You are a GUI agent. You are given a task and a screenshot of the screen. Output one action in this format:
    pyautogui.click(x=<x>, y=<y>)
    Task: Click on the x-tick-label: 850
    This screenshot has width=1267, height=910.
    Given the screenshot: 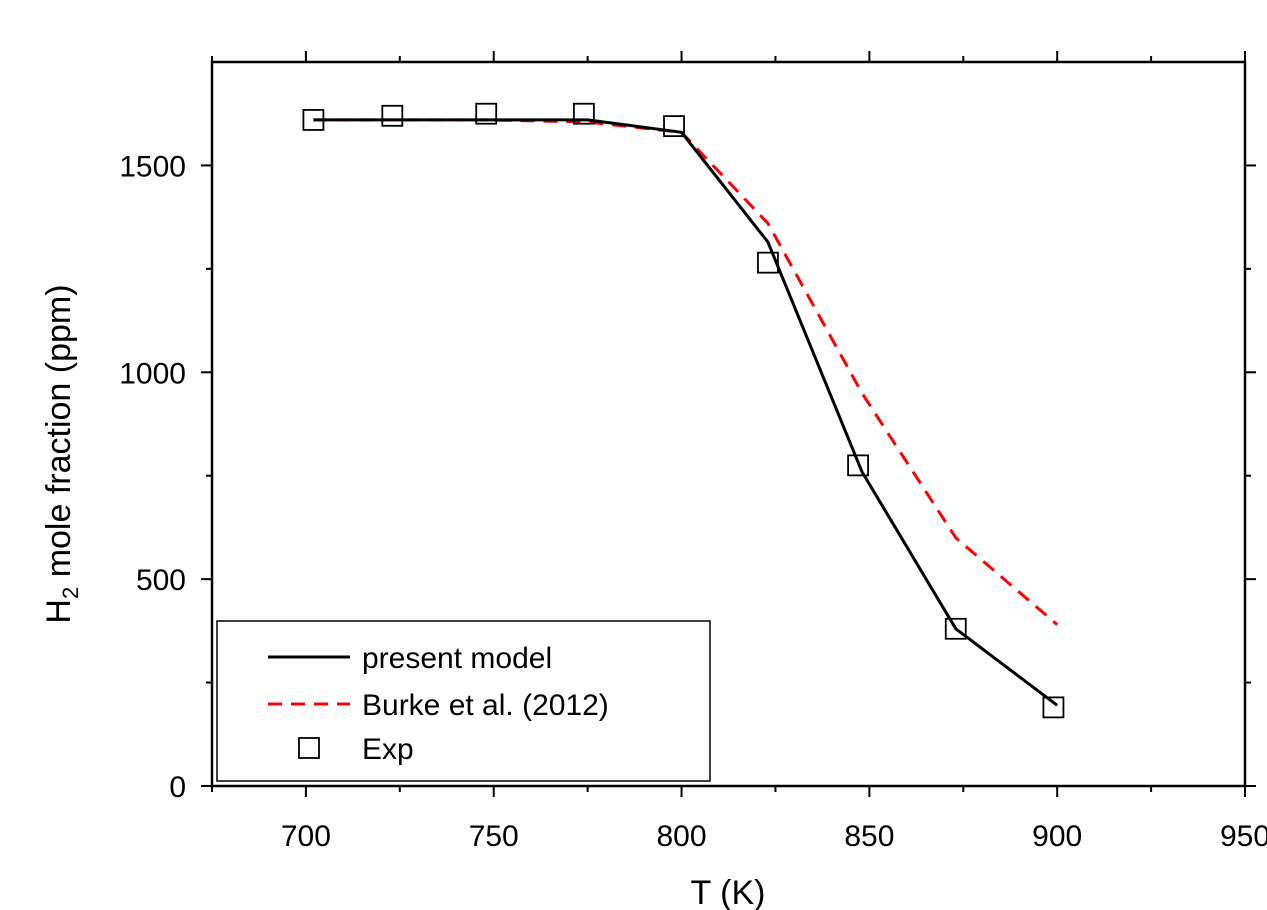 What is the action you would take?
    pyautogui.click(x=869, y=836)
    